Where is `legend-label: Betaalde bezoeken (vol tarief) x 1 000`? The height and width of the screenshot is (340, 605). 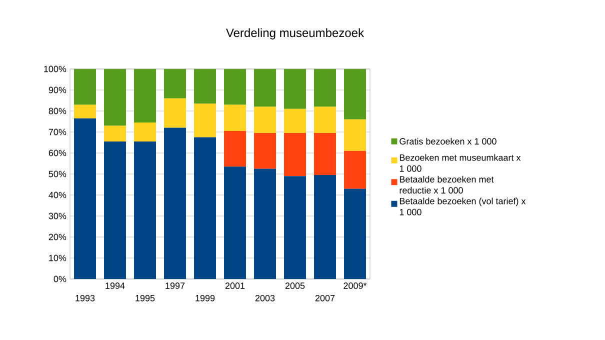
legend-label: Betaalde bezoeken (vol tarief) x 1 000 is located at coordinates (463, 207).